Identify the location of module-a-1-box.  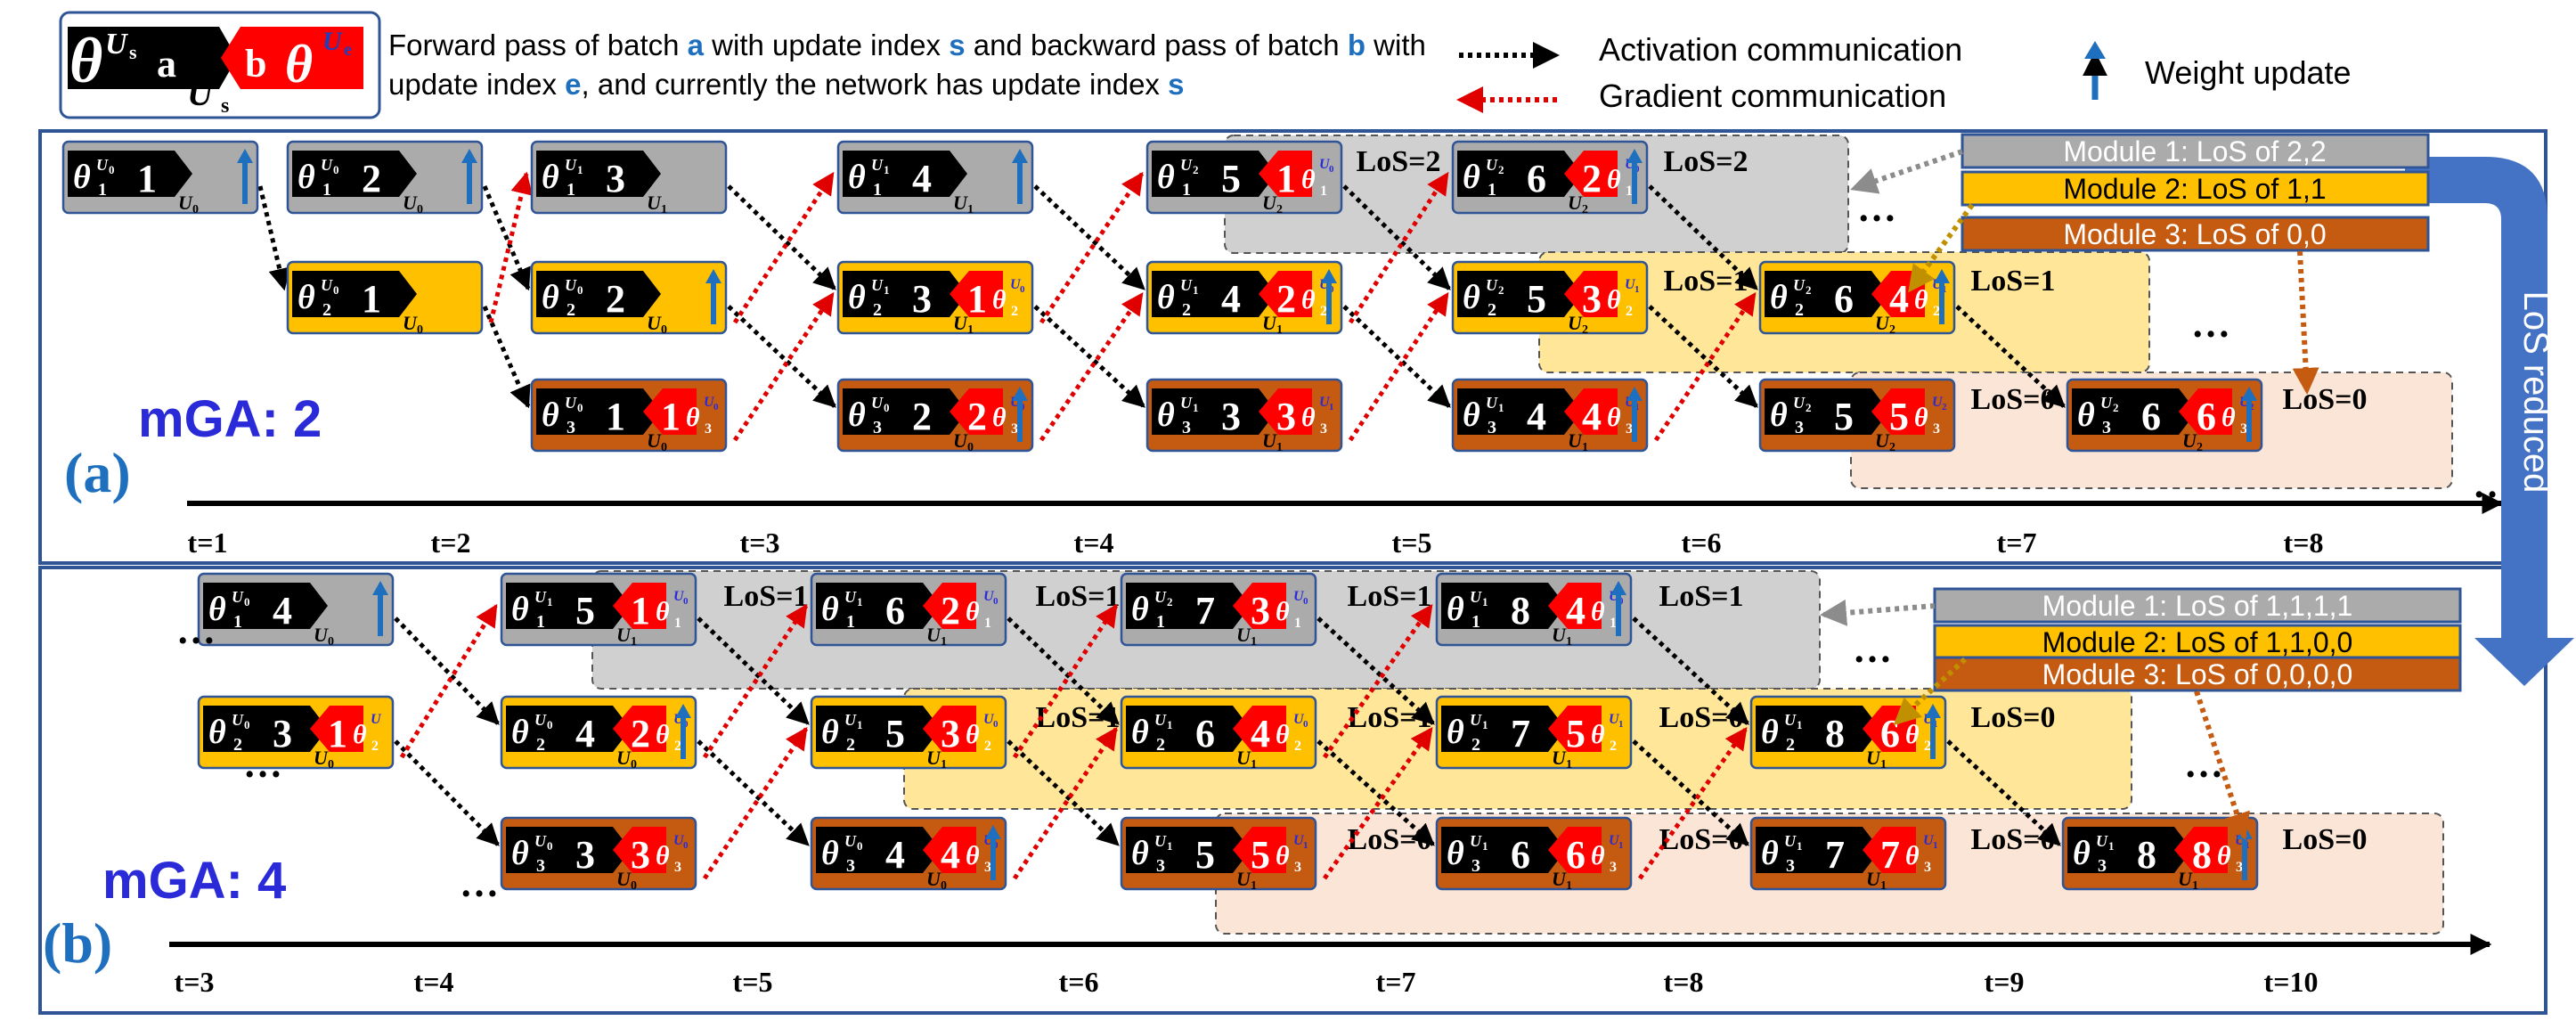
(2195, 151).